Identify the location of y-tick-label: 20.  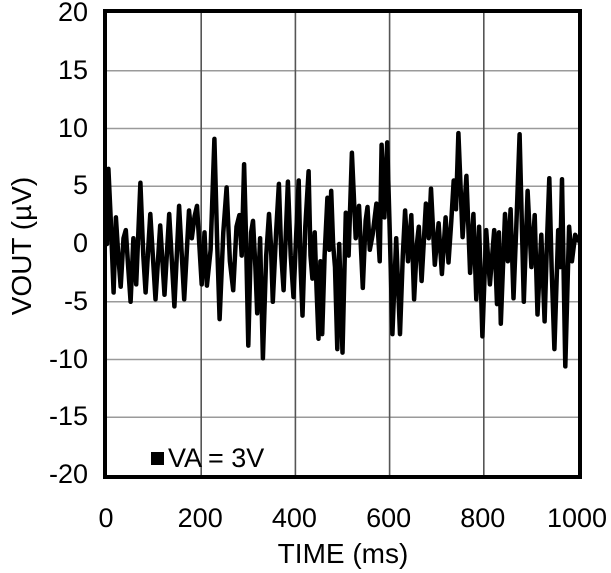
(72, 13).